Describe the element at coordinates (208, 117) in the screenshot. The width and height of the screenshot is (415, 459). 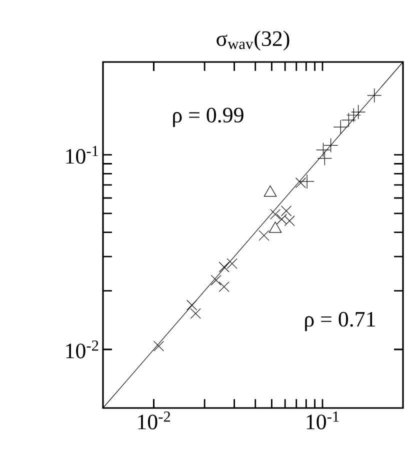
I see `annotation: ρ = 0.99` at that location.